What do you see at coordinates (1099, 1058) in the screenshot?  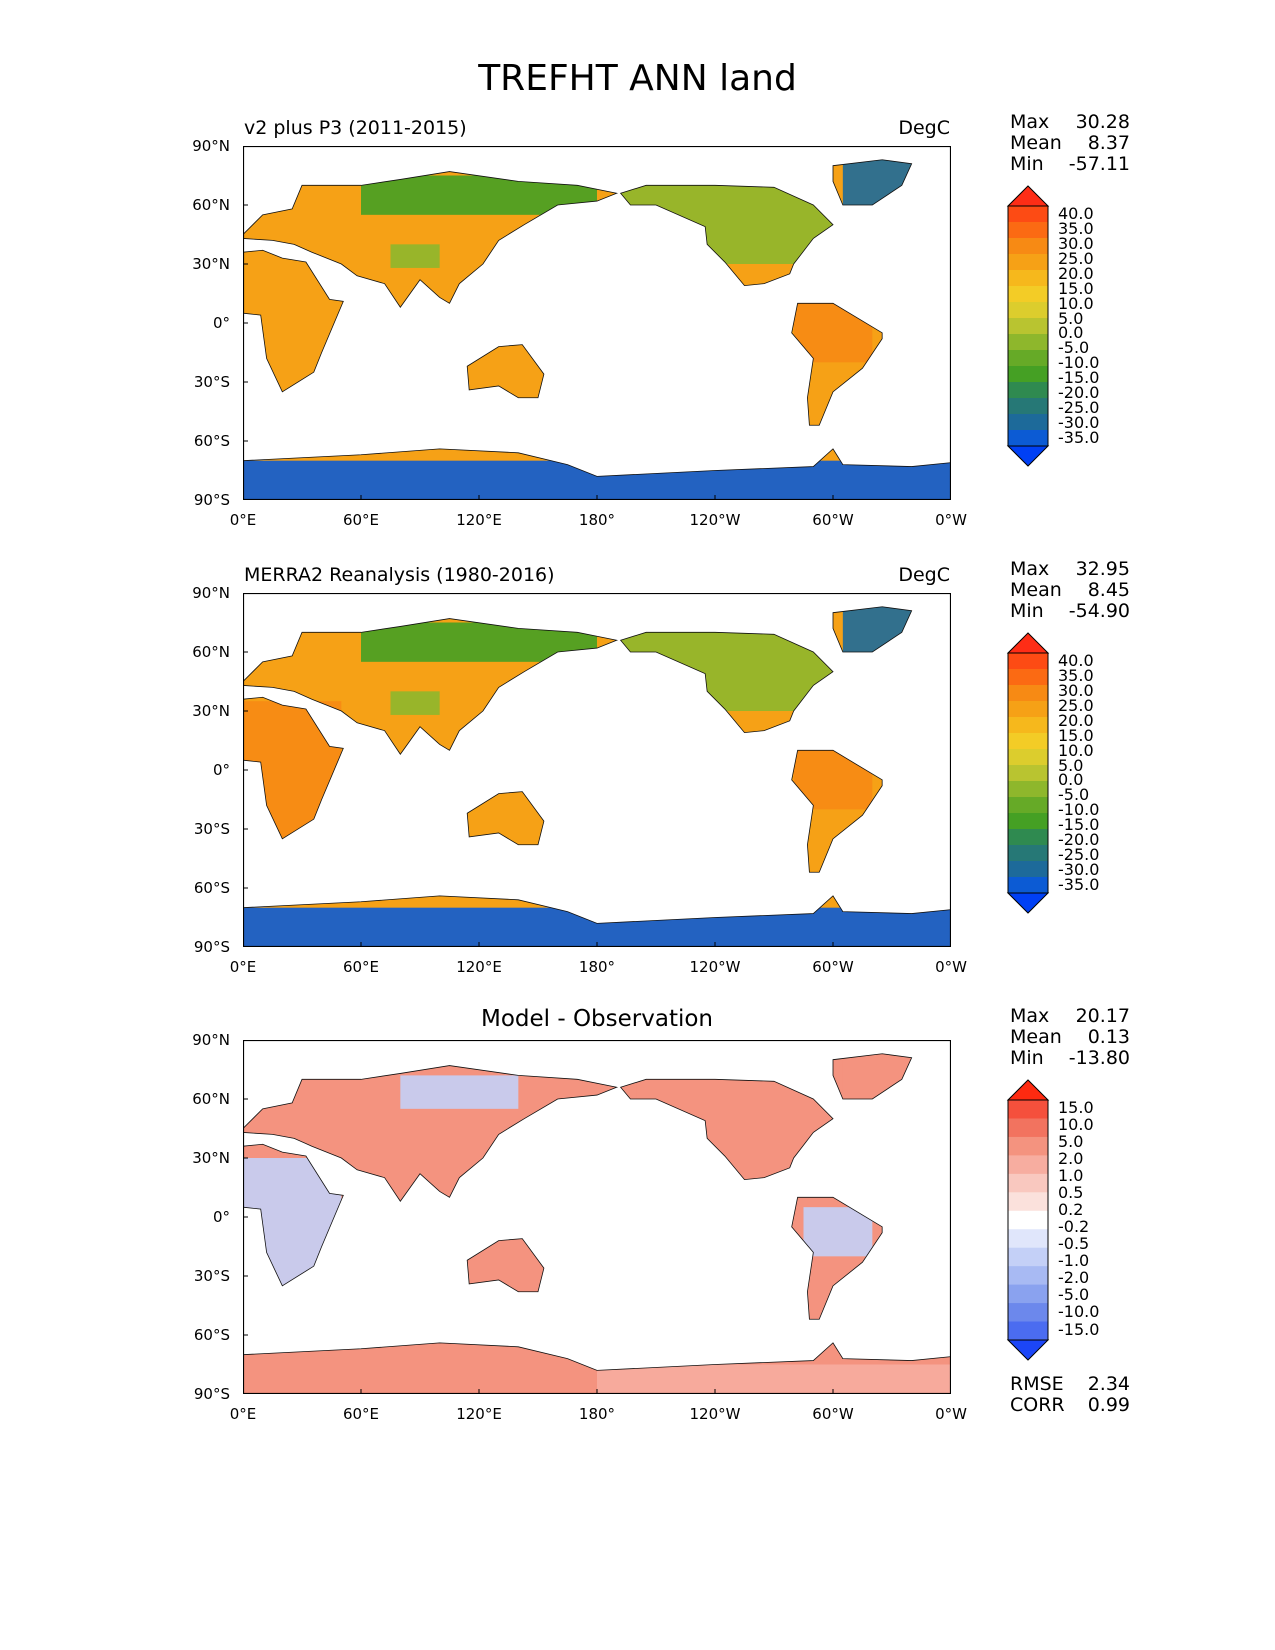 I see `stat-min-value: -13.80` at bounding box center [1099, 1058].